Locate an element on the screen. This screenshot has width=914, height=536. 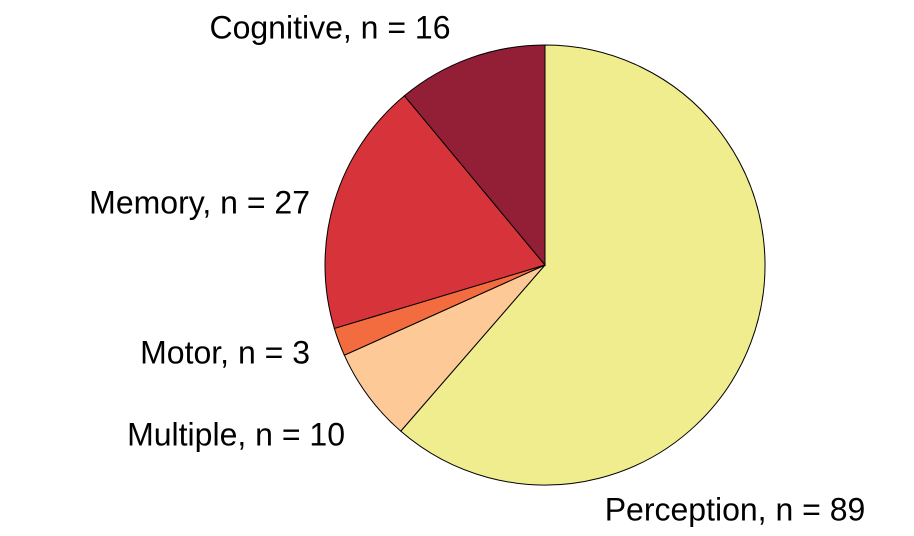
slice-label: Cognitive, n = 16 is located at coordinates (329, 27).